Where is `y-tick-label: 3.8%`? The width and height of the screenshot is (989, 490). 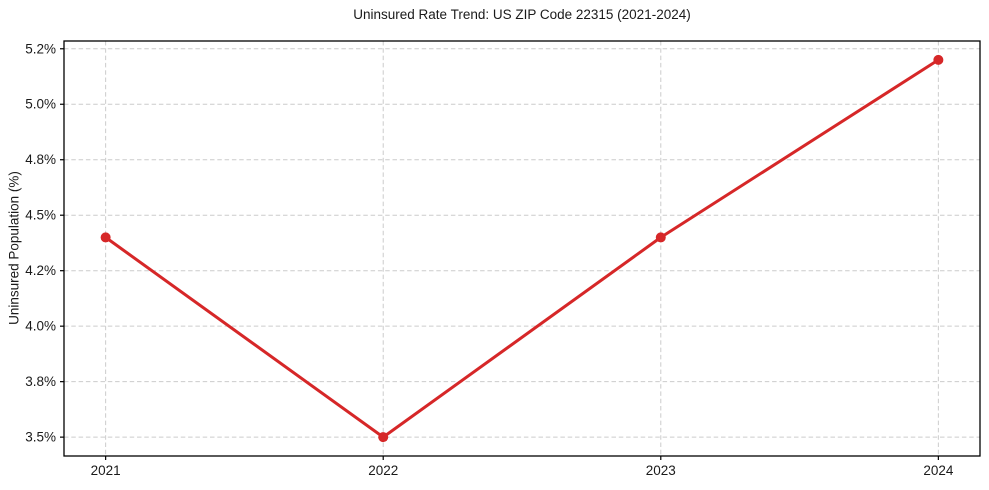 y-tick-label: 3.8% is located at coordinates (40, 381).